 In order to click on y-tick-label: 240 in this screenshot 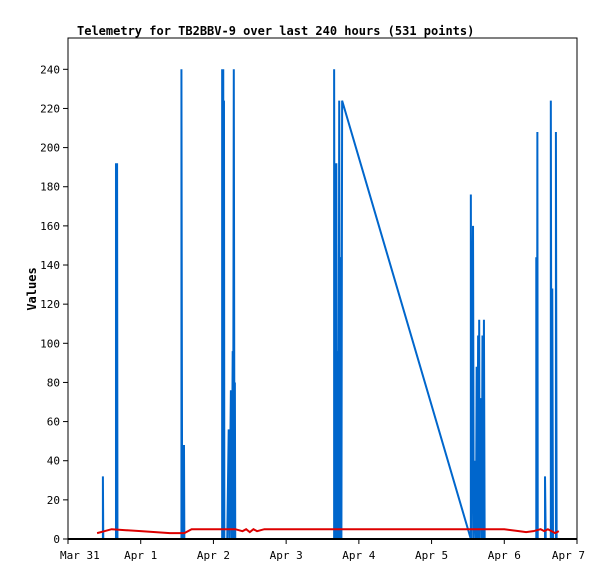, I will do `click(50, 69)`.